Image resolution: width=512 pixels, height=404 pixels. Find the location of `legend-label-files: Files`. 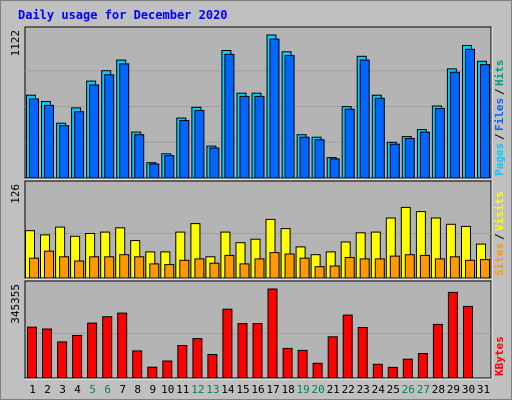

legend-label-files: Files is located at coordinates (499, 114).